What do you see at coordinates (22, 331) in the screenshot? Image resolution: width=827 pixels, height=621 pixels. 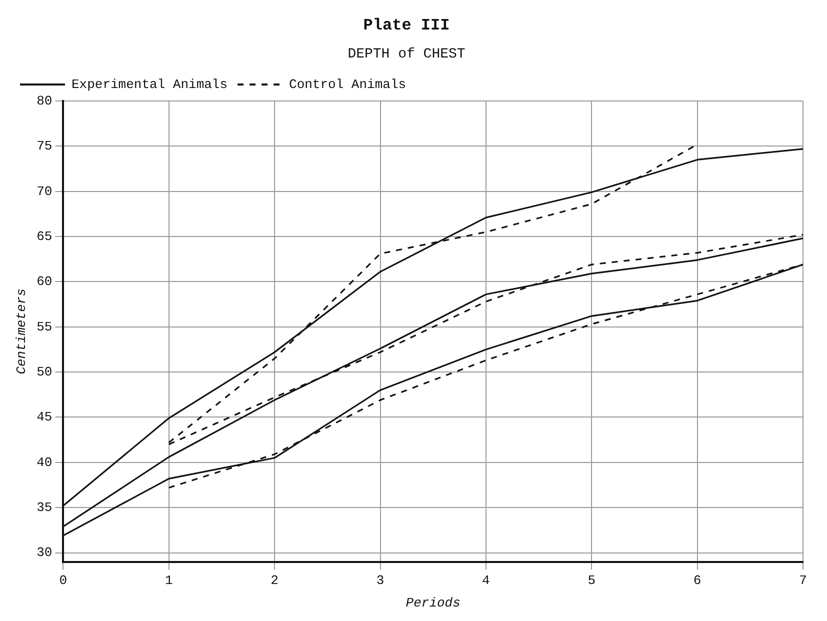 I see `y-axis-title: Centimeters` at bounding box center [22, 331].